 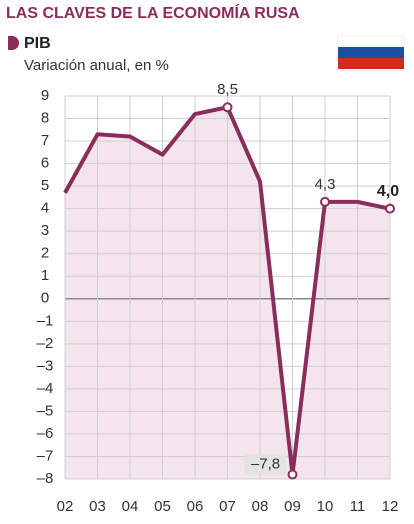 I want to click on x-tick-label: 02, so click(x=65, y=506).